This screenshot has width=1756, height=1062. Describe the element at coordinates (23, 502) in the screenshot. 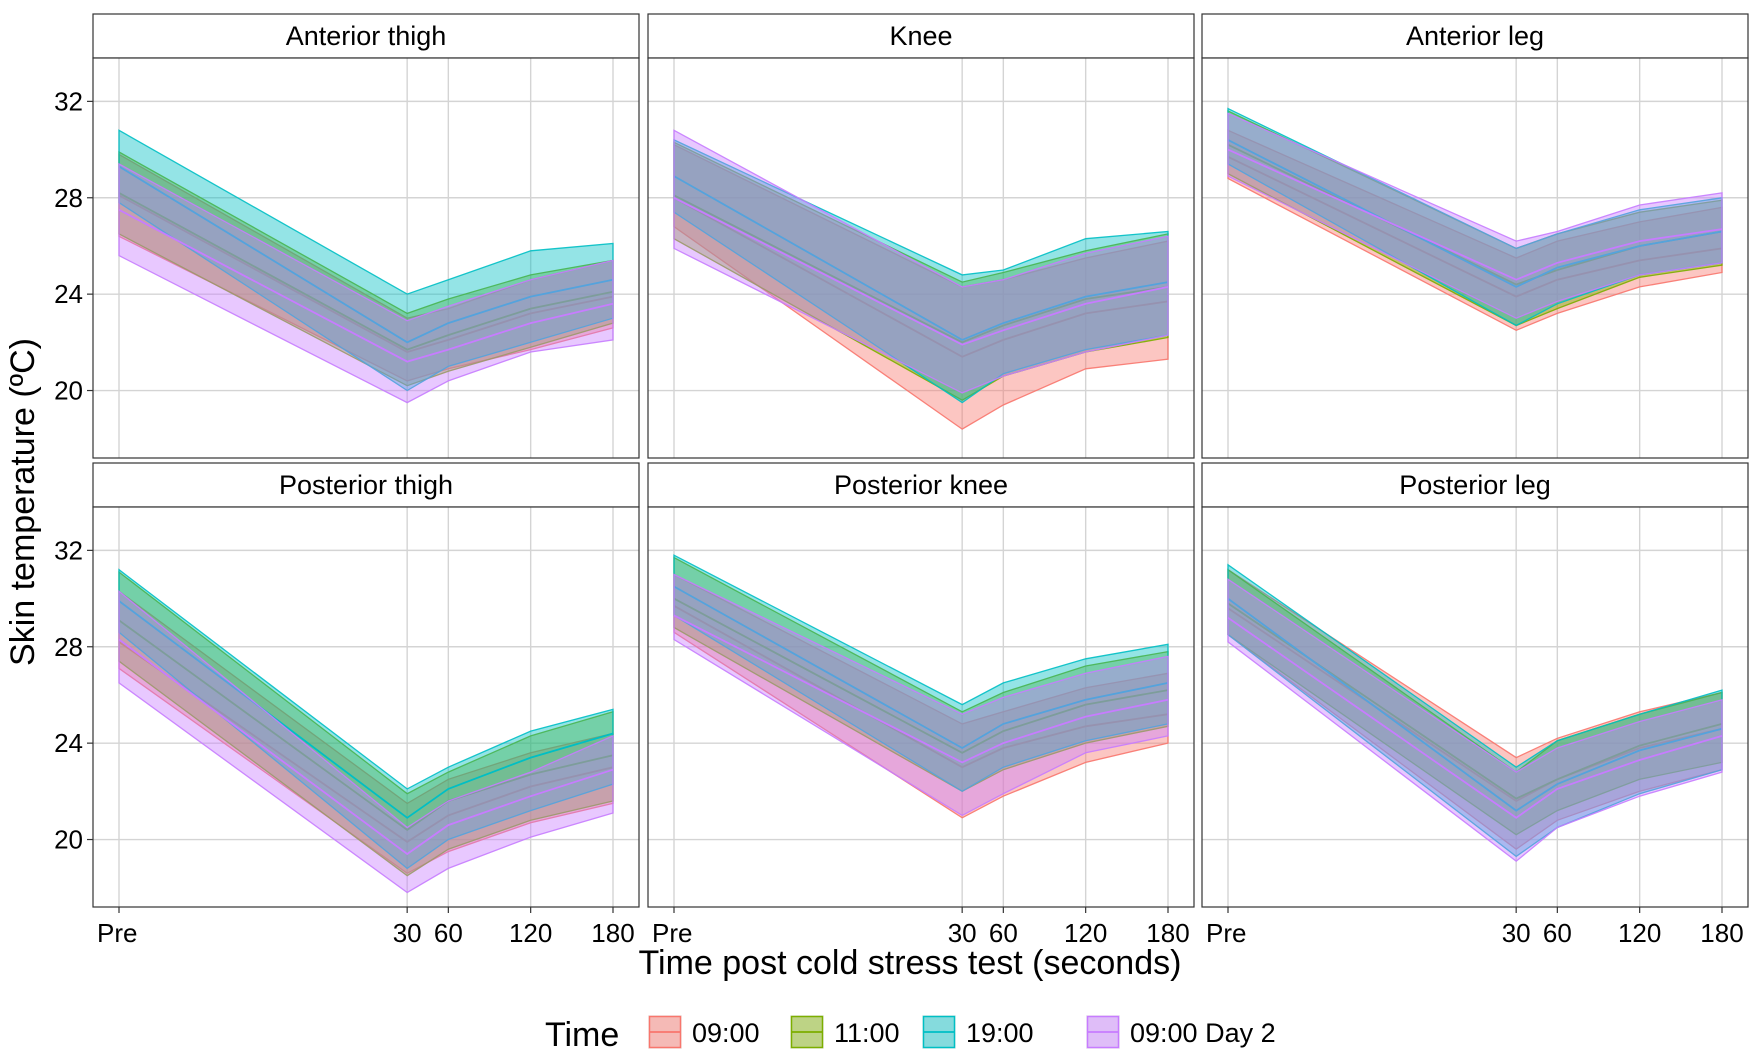

I see `y-axis-title: Skin temperature (ºC)` at that location.